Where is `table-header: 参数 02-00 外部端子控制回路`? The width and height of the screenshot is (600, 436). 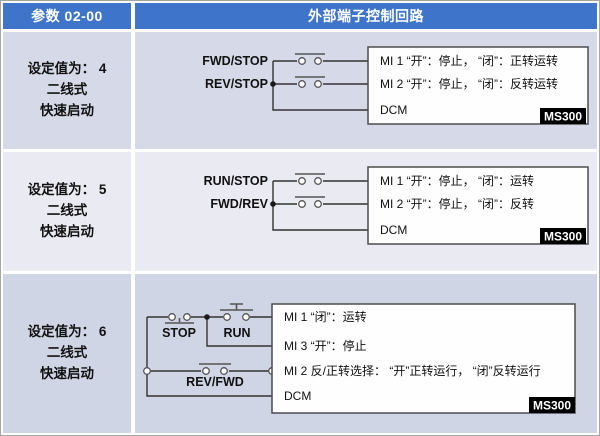
table-header: 参数 02-00 外部端子控制回路 is located at coordinates (300, 16).